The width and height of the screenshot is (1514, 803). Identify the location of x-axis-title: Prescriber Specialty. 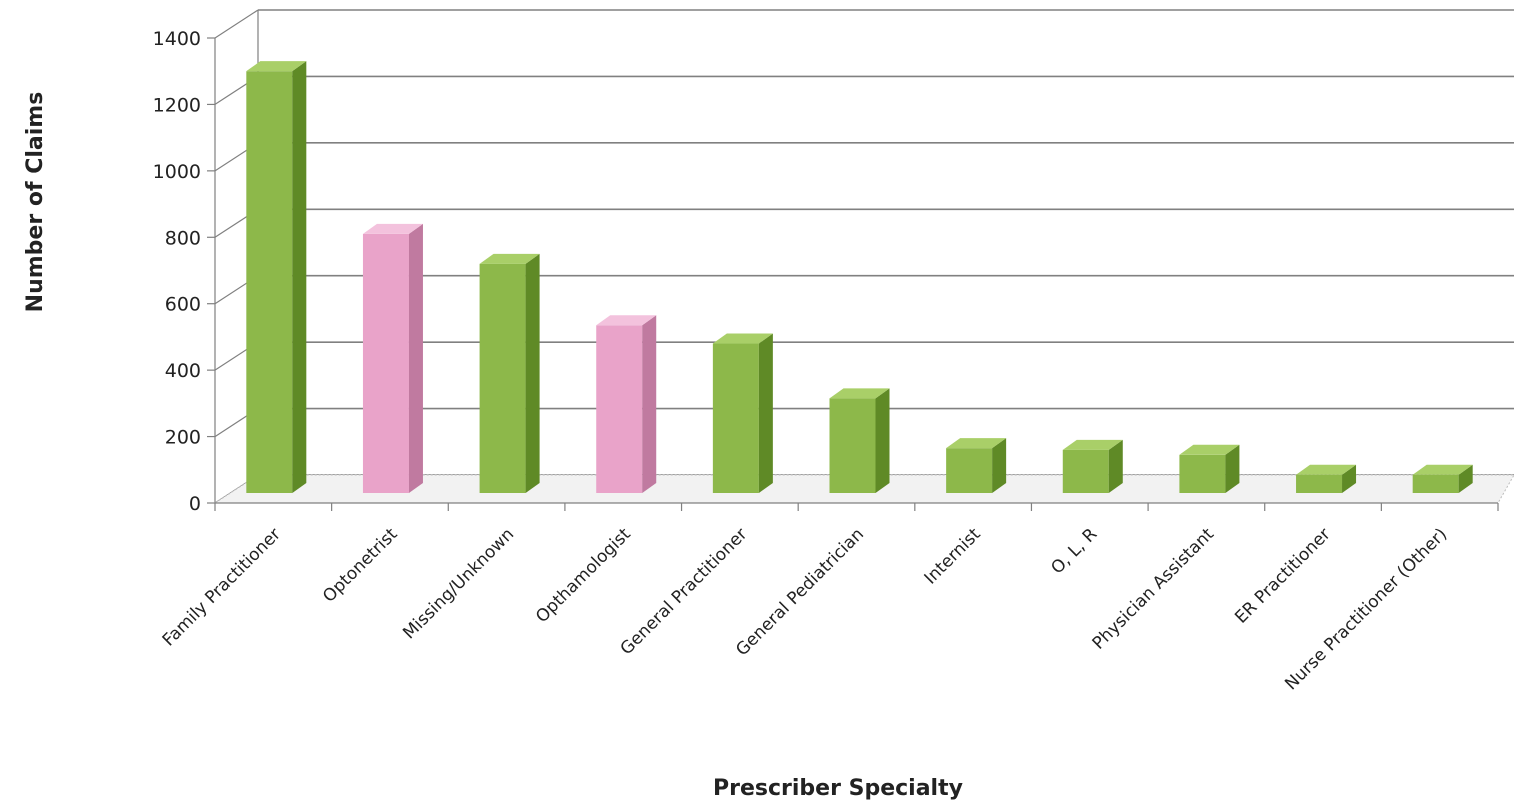
(838, 788).